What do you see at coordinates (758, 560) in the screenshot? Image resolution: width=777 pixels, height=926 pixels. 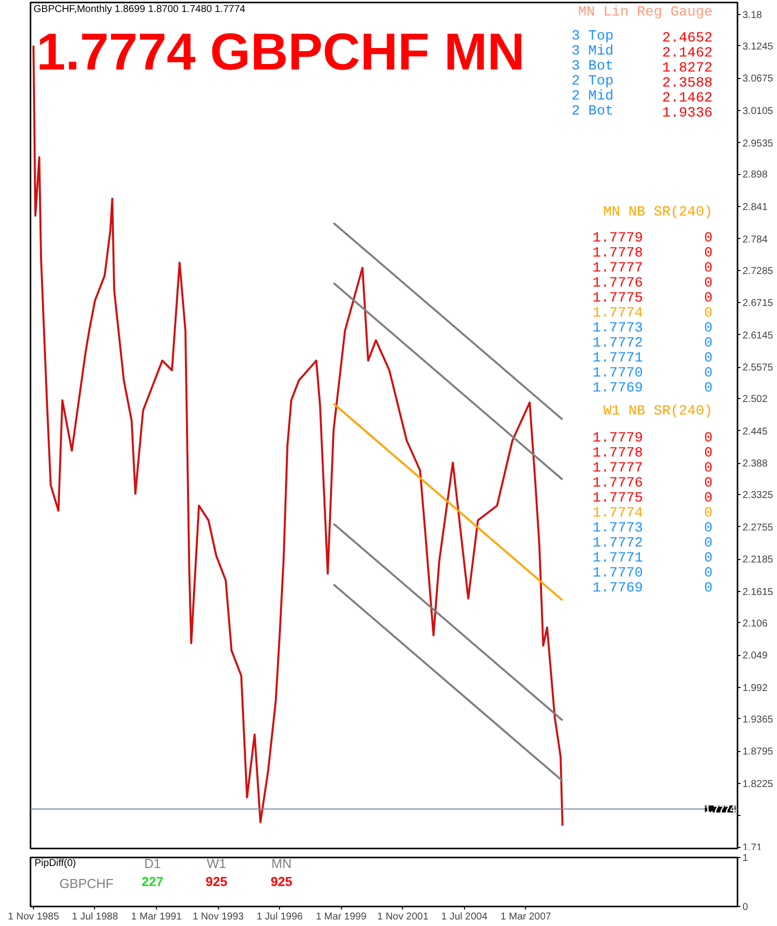 I see `y-tick-label: 2.2185` at bounding box center [758, 560].